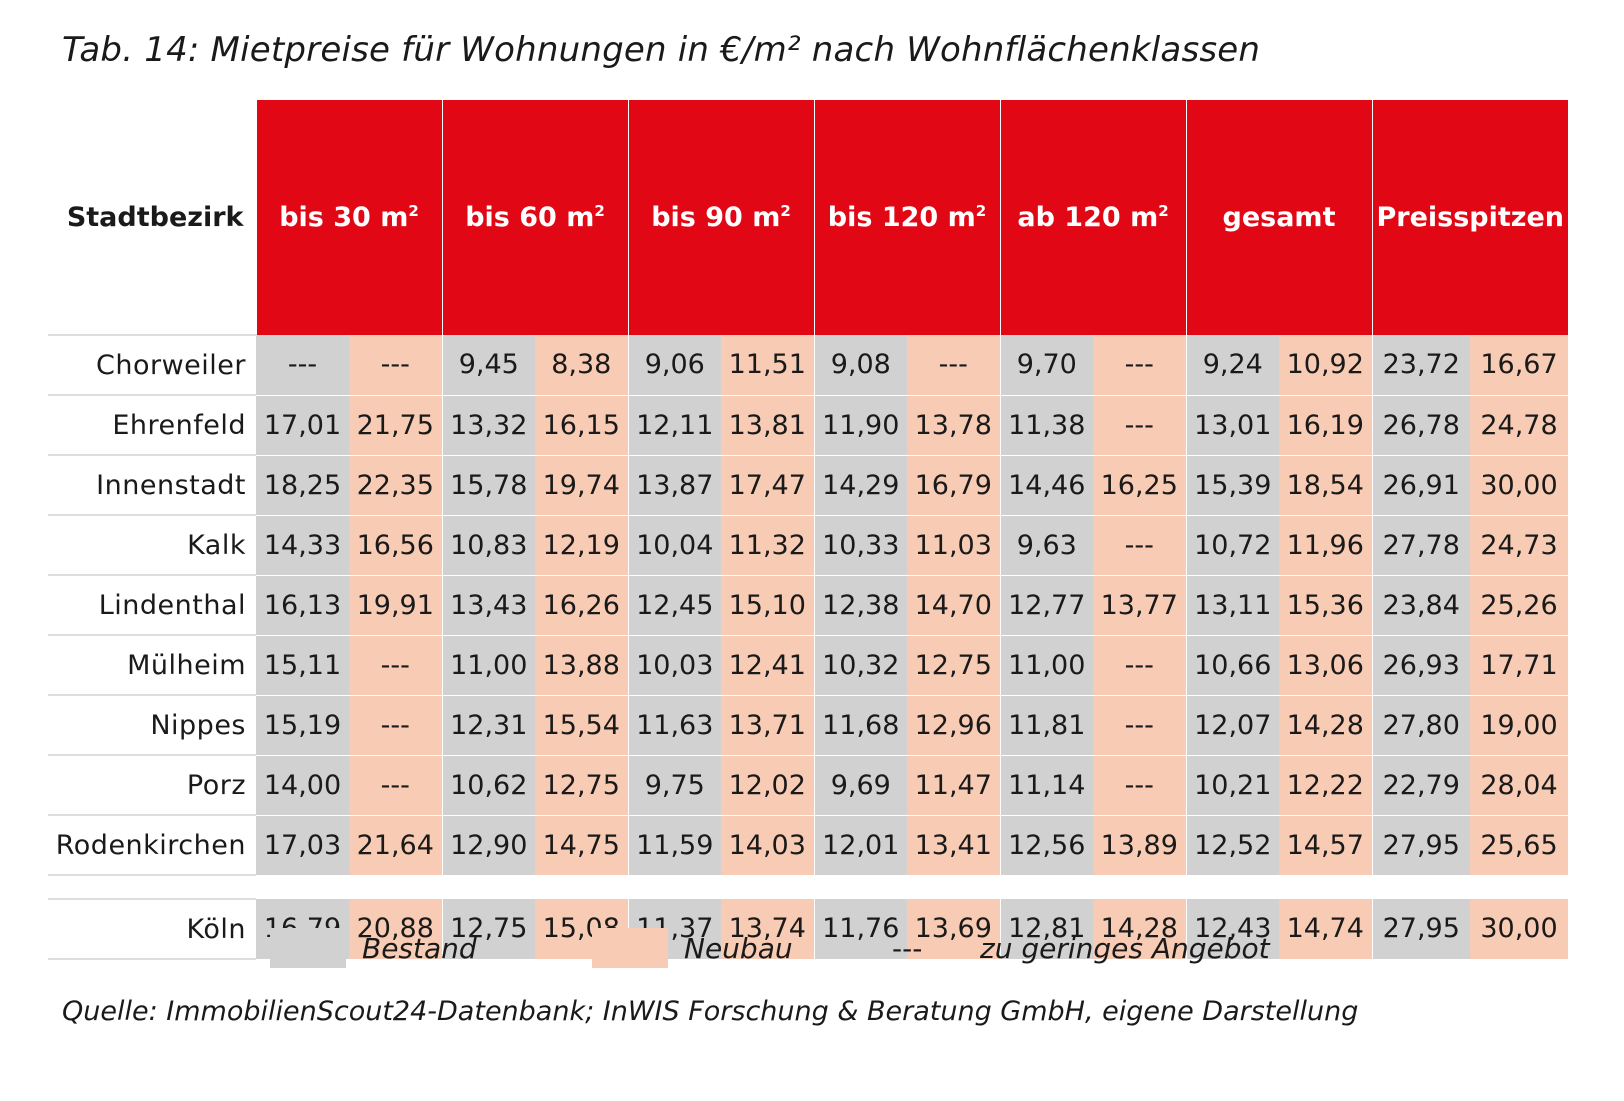  I want to click on column-header-group: bis 90 m2, so click(720, 217).